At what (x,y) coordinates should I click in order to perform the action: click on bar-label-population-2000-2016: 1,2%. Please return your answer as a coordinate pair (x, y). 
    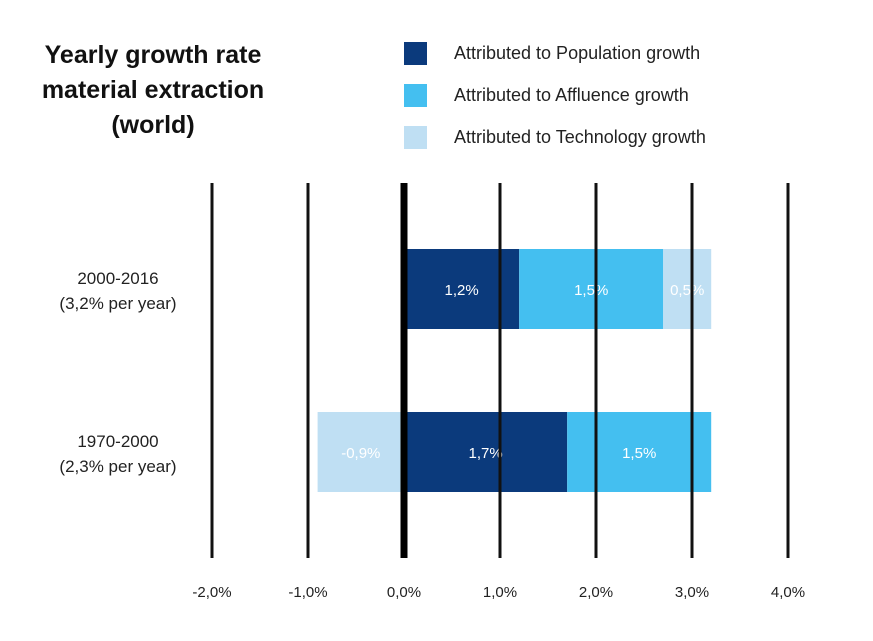
    Looking at the image, I should click on (461, 290).